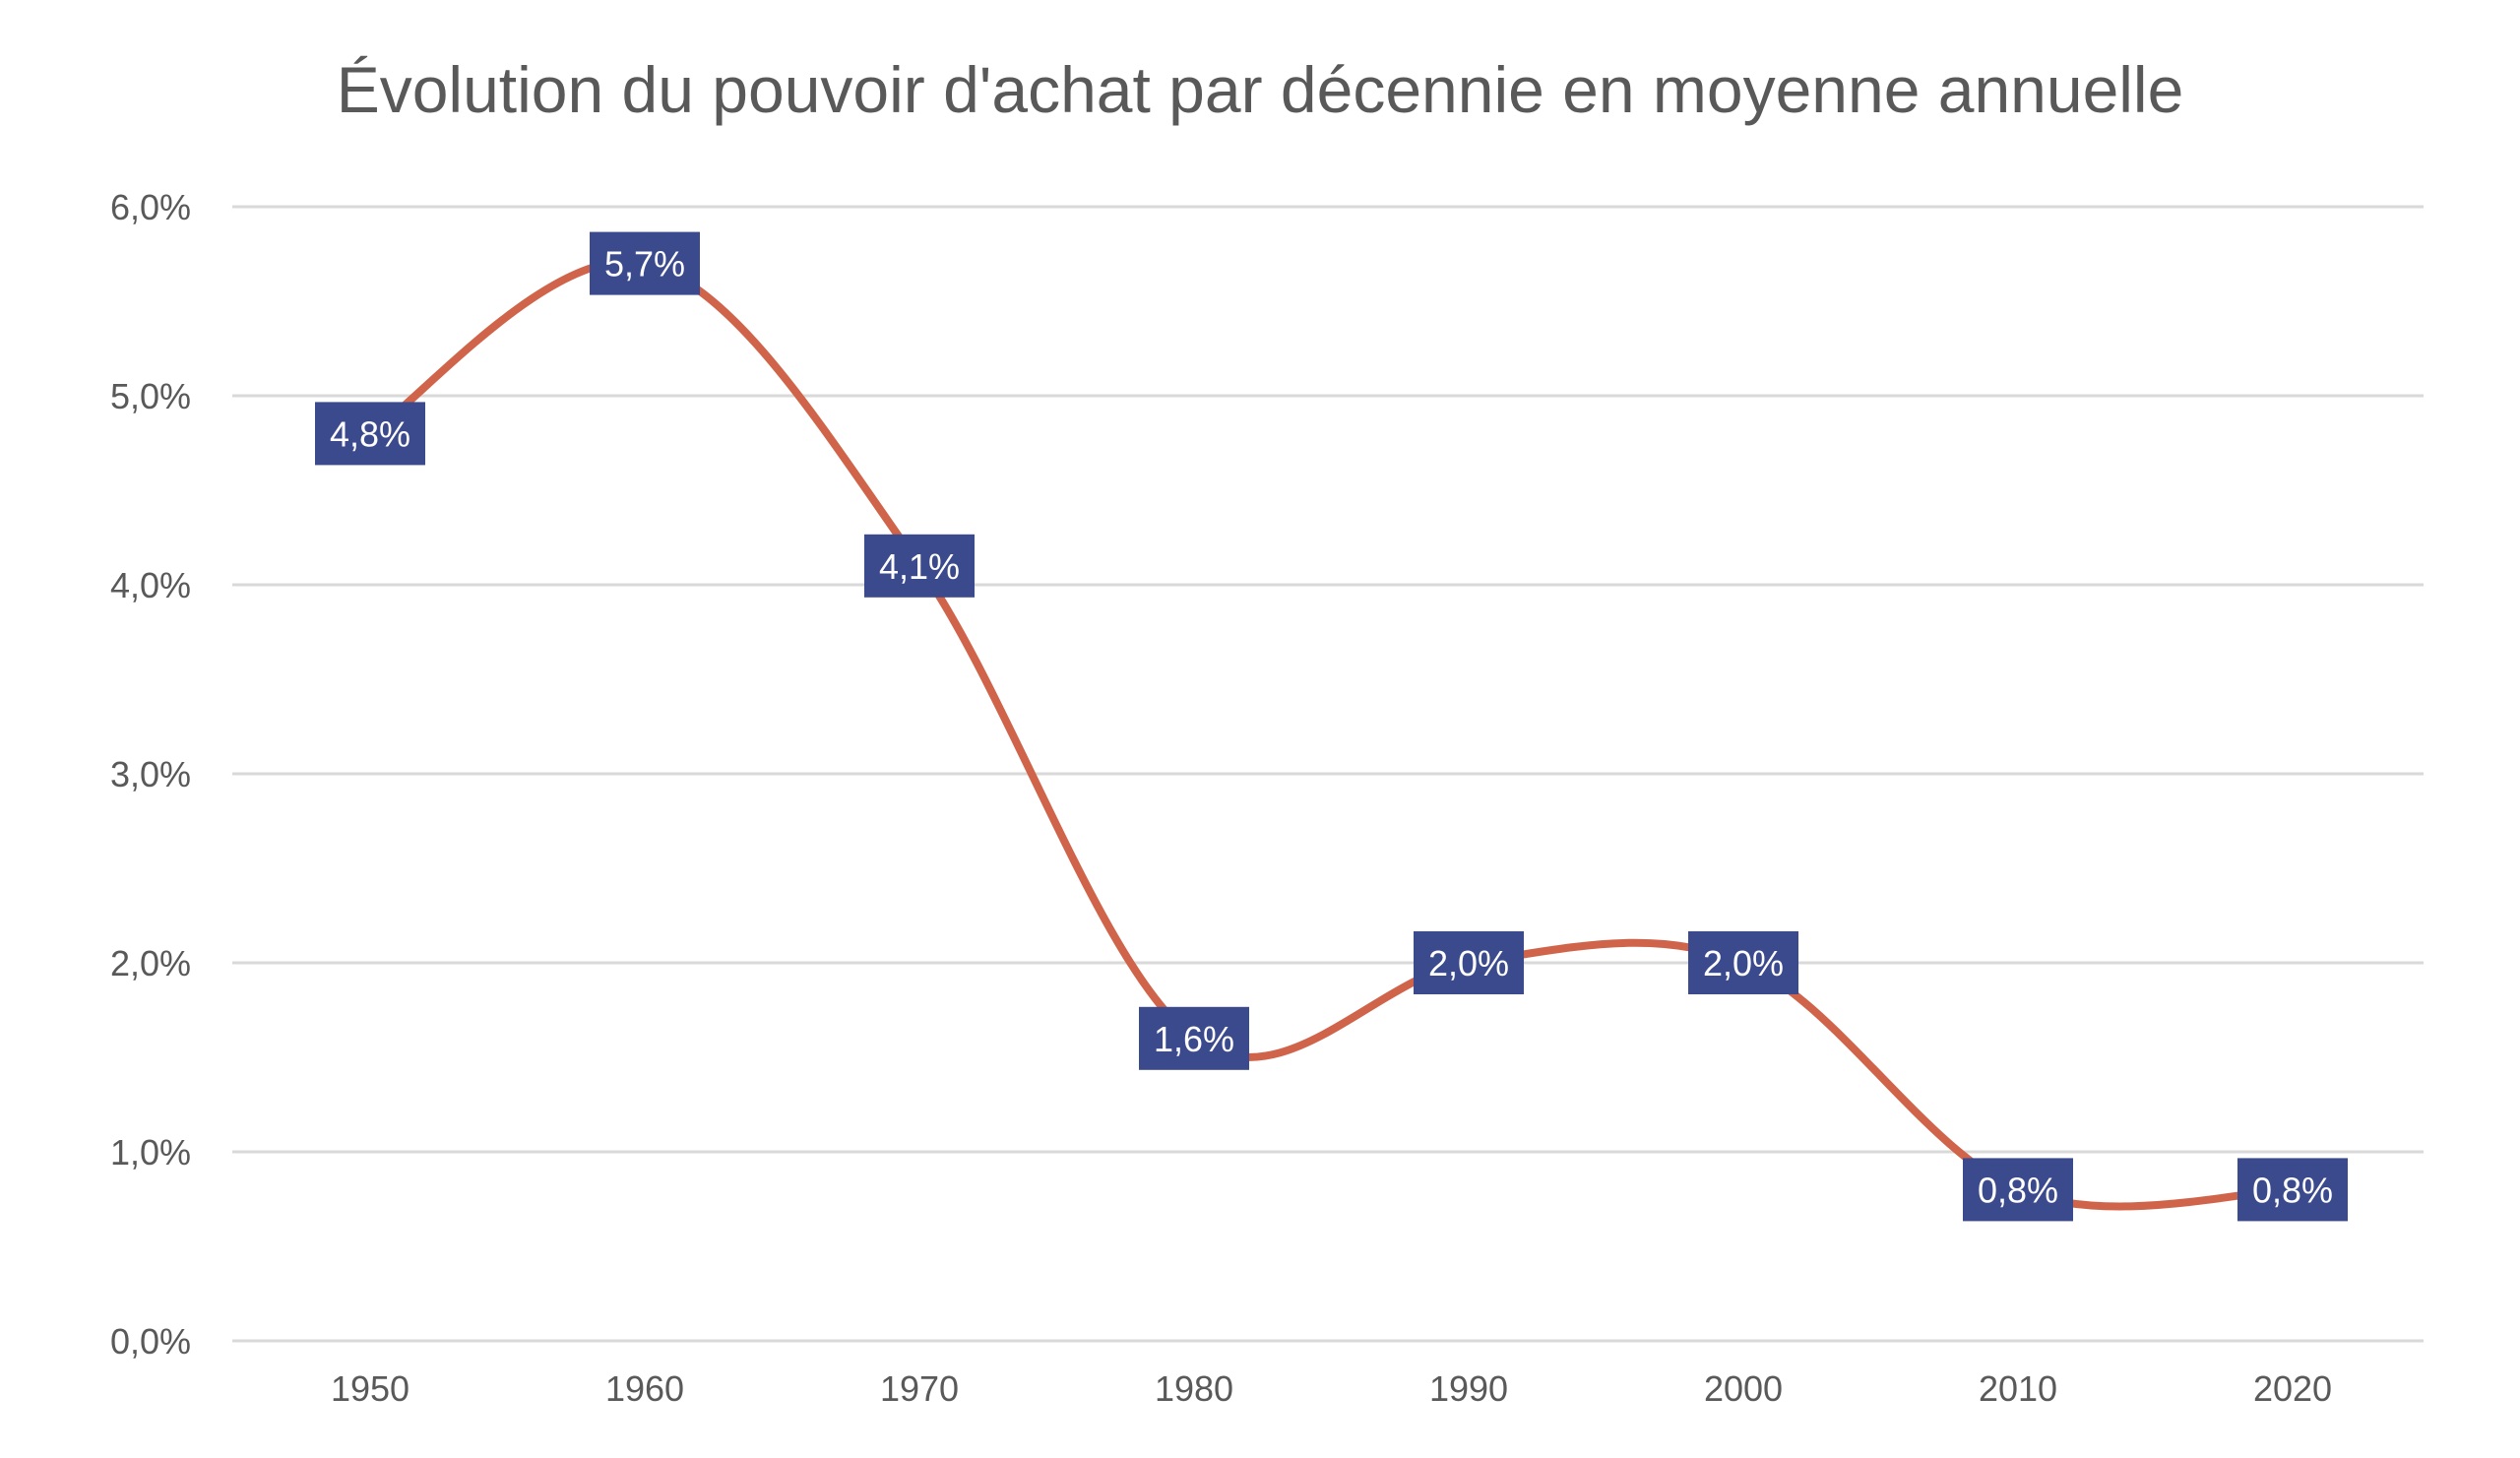 The height and width of the screenshot is (1458, 2520). What do you see at coordinates (2018, 1388) in the screenshot?
I see `x-tick-label: 2010` at bounding box center [2018, 1388].